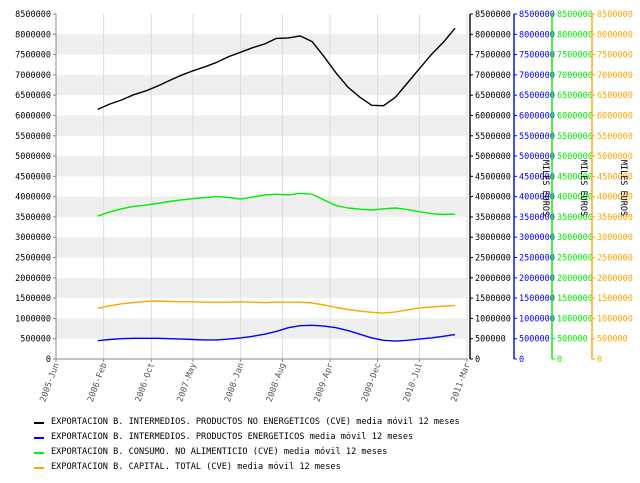  I want to click on x-tick-label: 2006-Oct, so click(145, 383).